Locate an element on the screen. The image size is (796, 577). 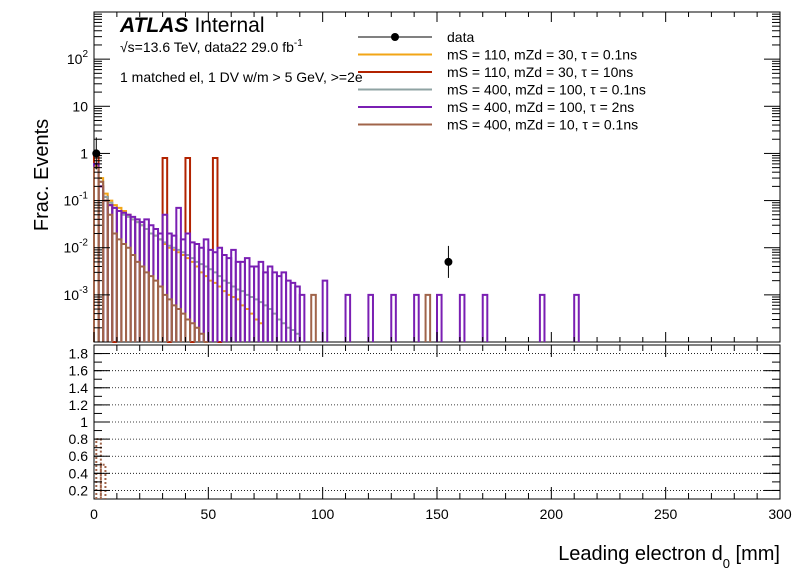
experiment-header: ATLAS Internal is located at coordinates (191, 25).